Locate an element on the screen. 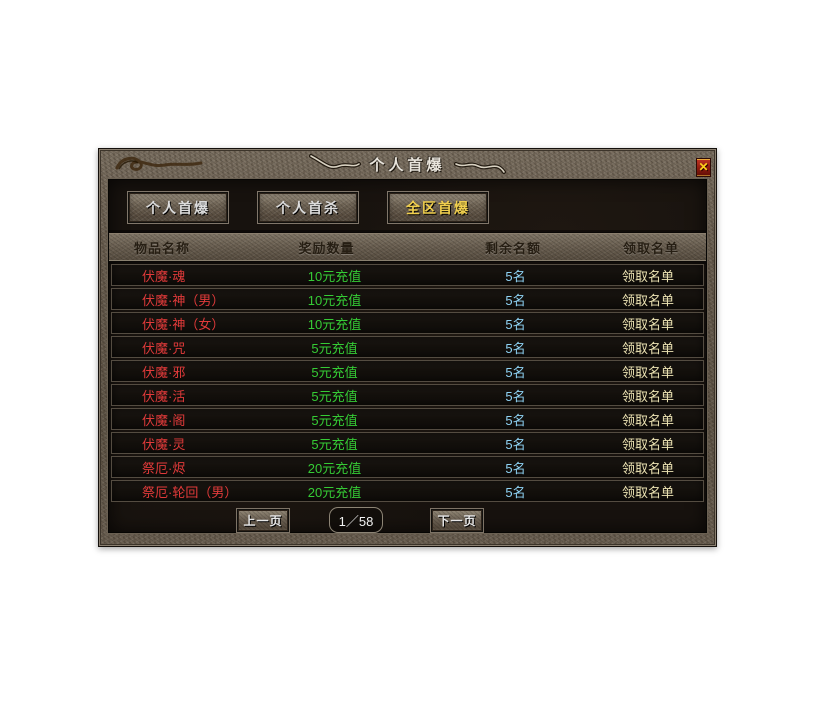  item-name: 伏魔·邪 is located at coordinates (164, 372).